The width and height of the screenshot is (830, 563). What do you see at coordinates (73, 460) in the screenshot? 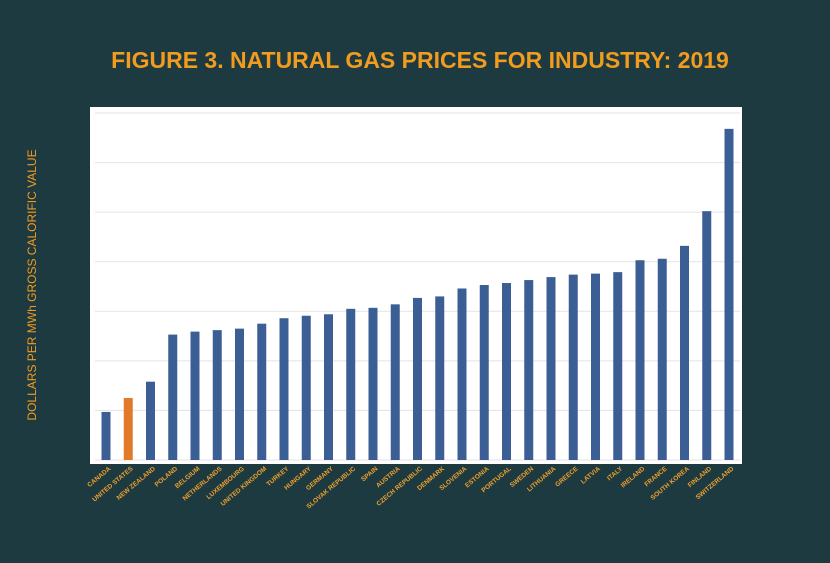
I see `y-tick-label: 0` at bounding box center [73, 460].